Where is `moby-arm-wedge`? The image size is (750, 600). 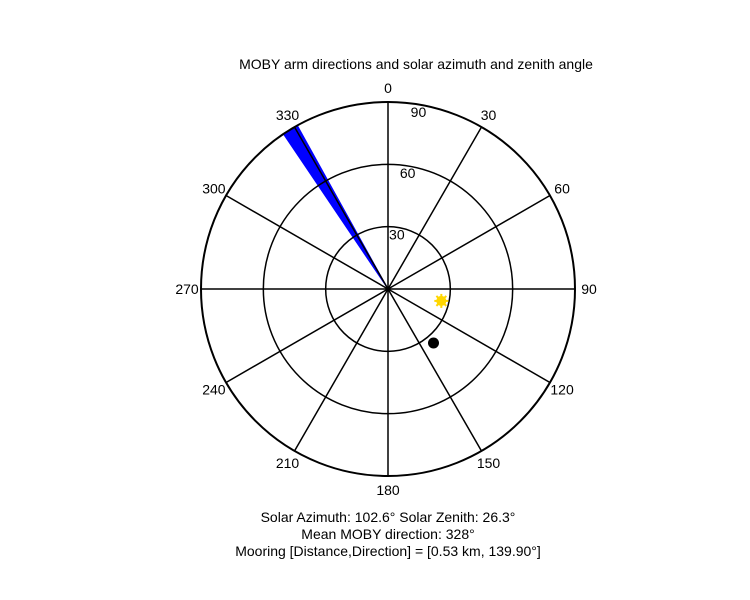 moby-arm-wedge is located at coordinates (335, 207).